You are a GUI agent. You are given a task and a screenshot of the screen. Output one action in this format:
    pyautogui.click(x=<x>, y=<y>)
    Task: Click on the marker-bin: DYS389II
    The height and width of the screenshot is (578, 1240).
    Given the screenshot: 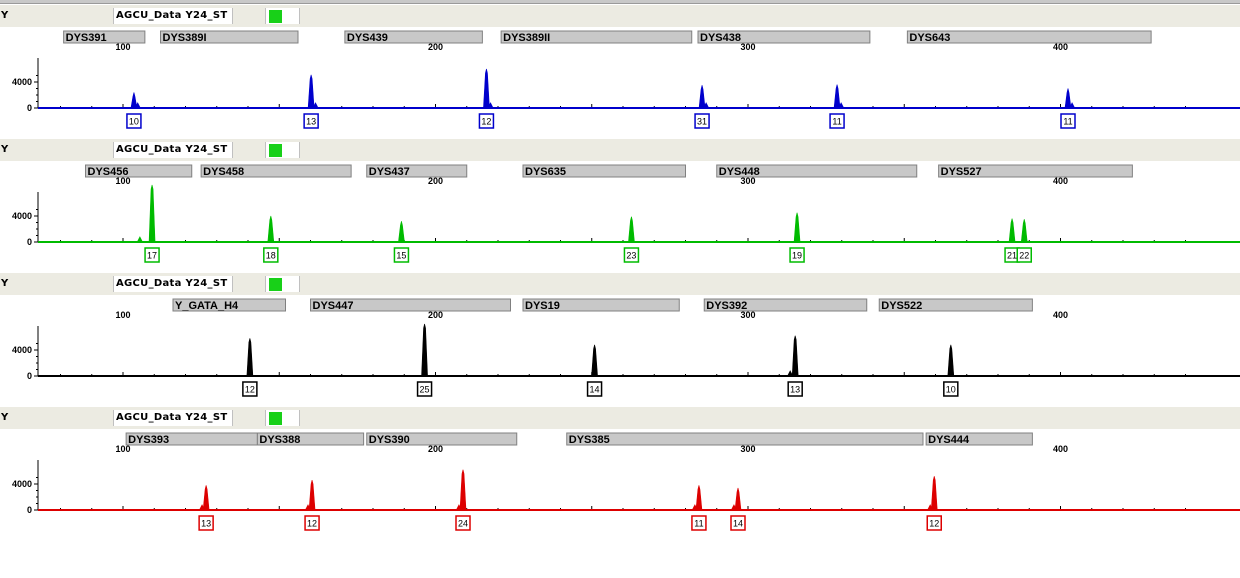 What is the action you would take?
    pyautogui.click(x=596, y=37)
    